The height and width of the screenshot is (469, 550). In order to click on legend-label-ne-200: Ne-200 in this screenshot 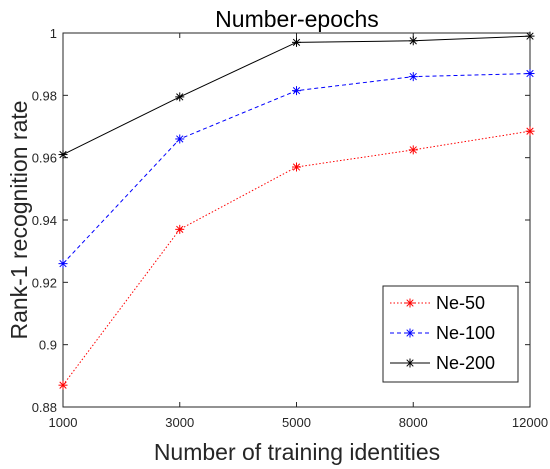, I will do `click(465, 363)`.